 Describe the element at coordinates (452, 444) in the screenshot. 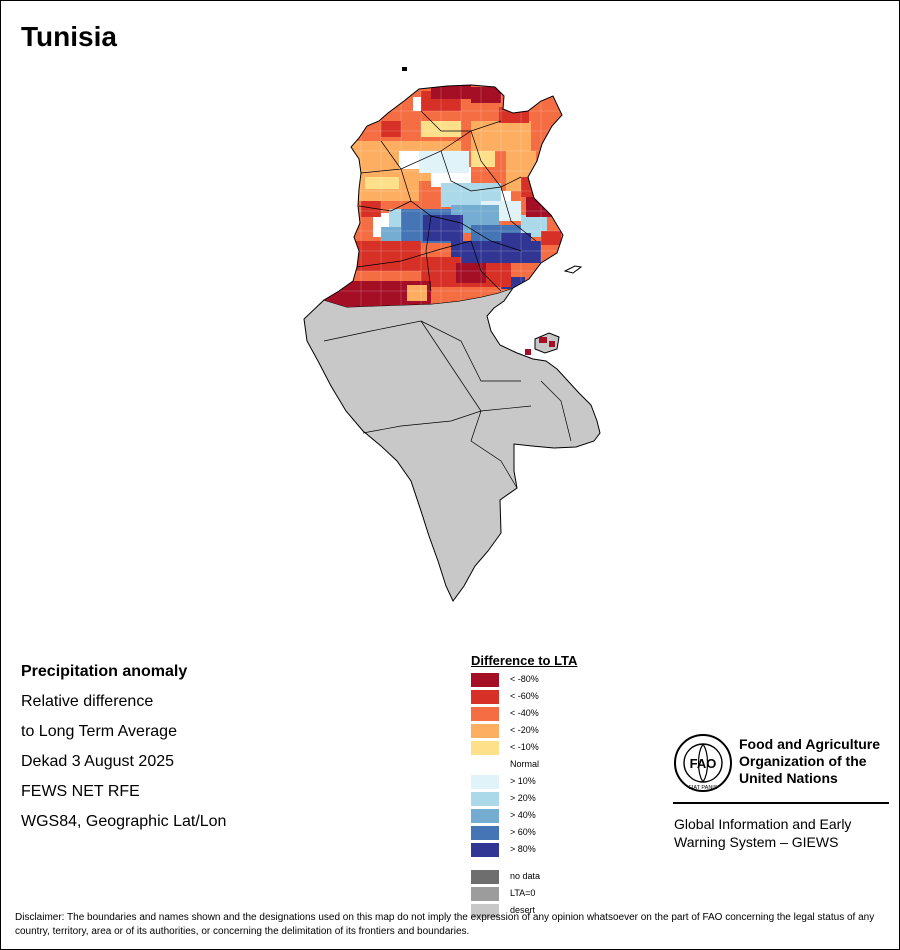

I see `southern-tunisia-desert-region` at that location.